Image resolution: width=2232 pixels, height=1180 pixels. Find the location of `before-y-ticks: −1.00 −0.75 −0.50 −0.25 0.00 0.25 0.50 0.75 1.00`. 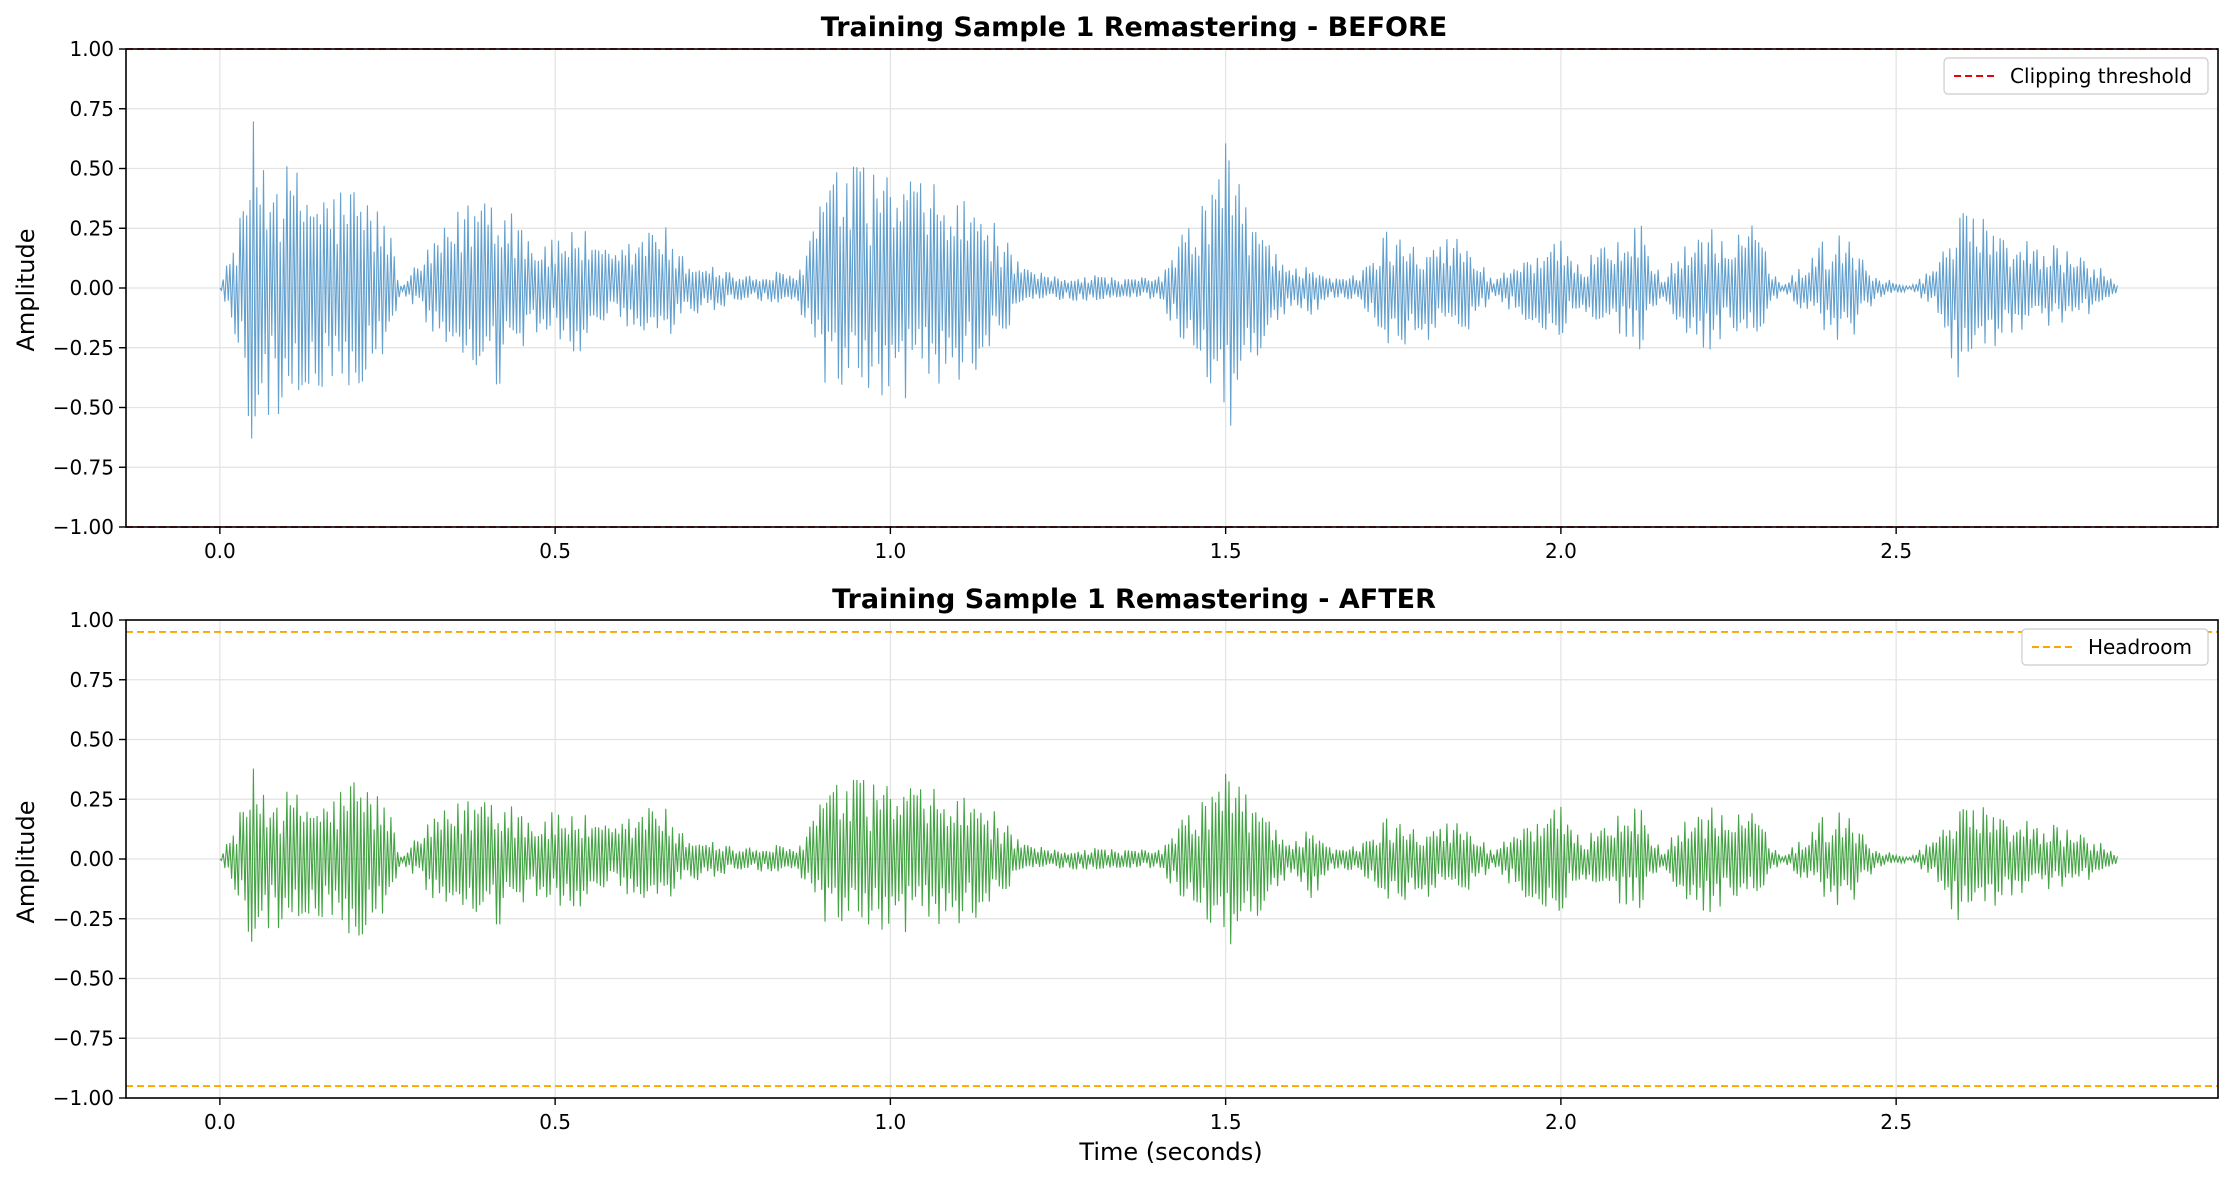

before-y-ticks: −1.00 −0.75 −0.50 −0.25 0.00 0.25 0.50 0.75 1.00 is located at coordinates (89, 288).